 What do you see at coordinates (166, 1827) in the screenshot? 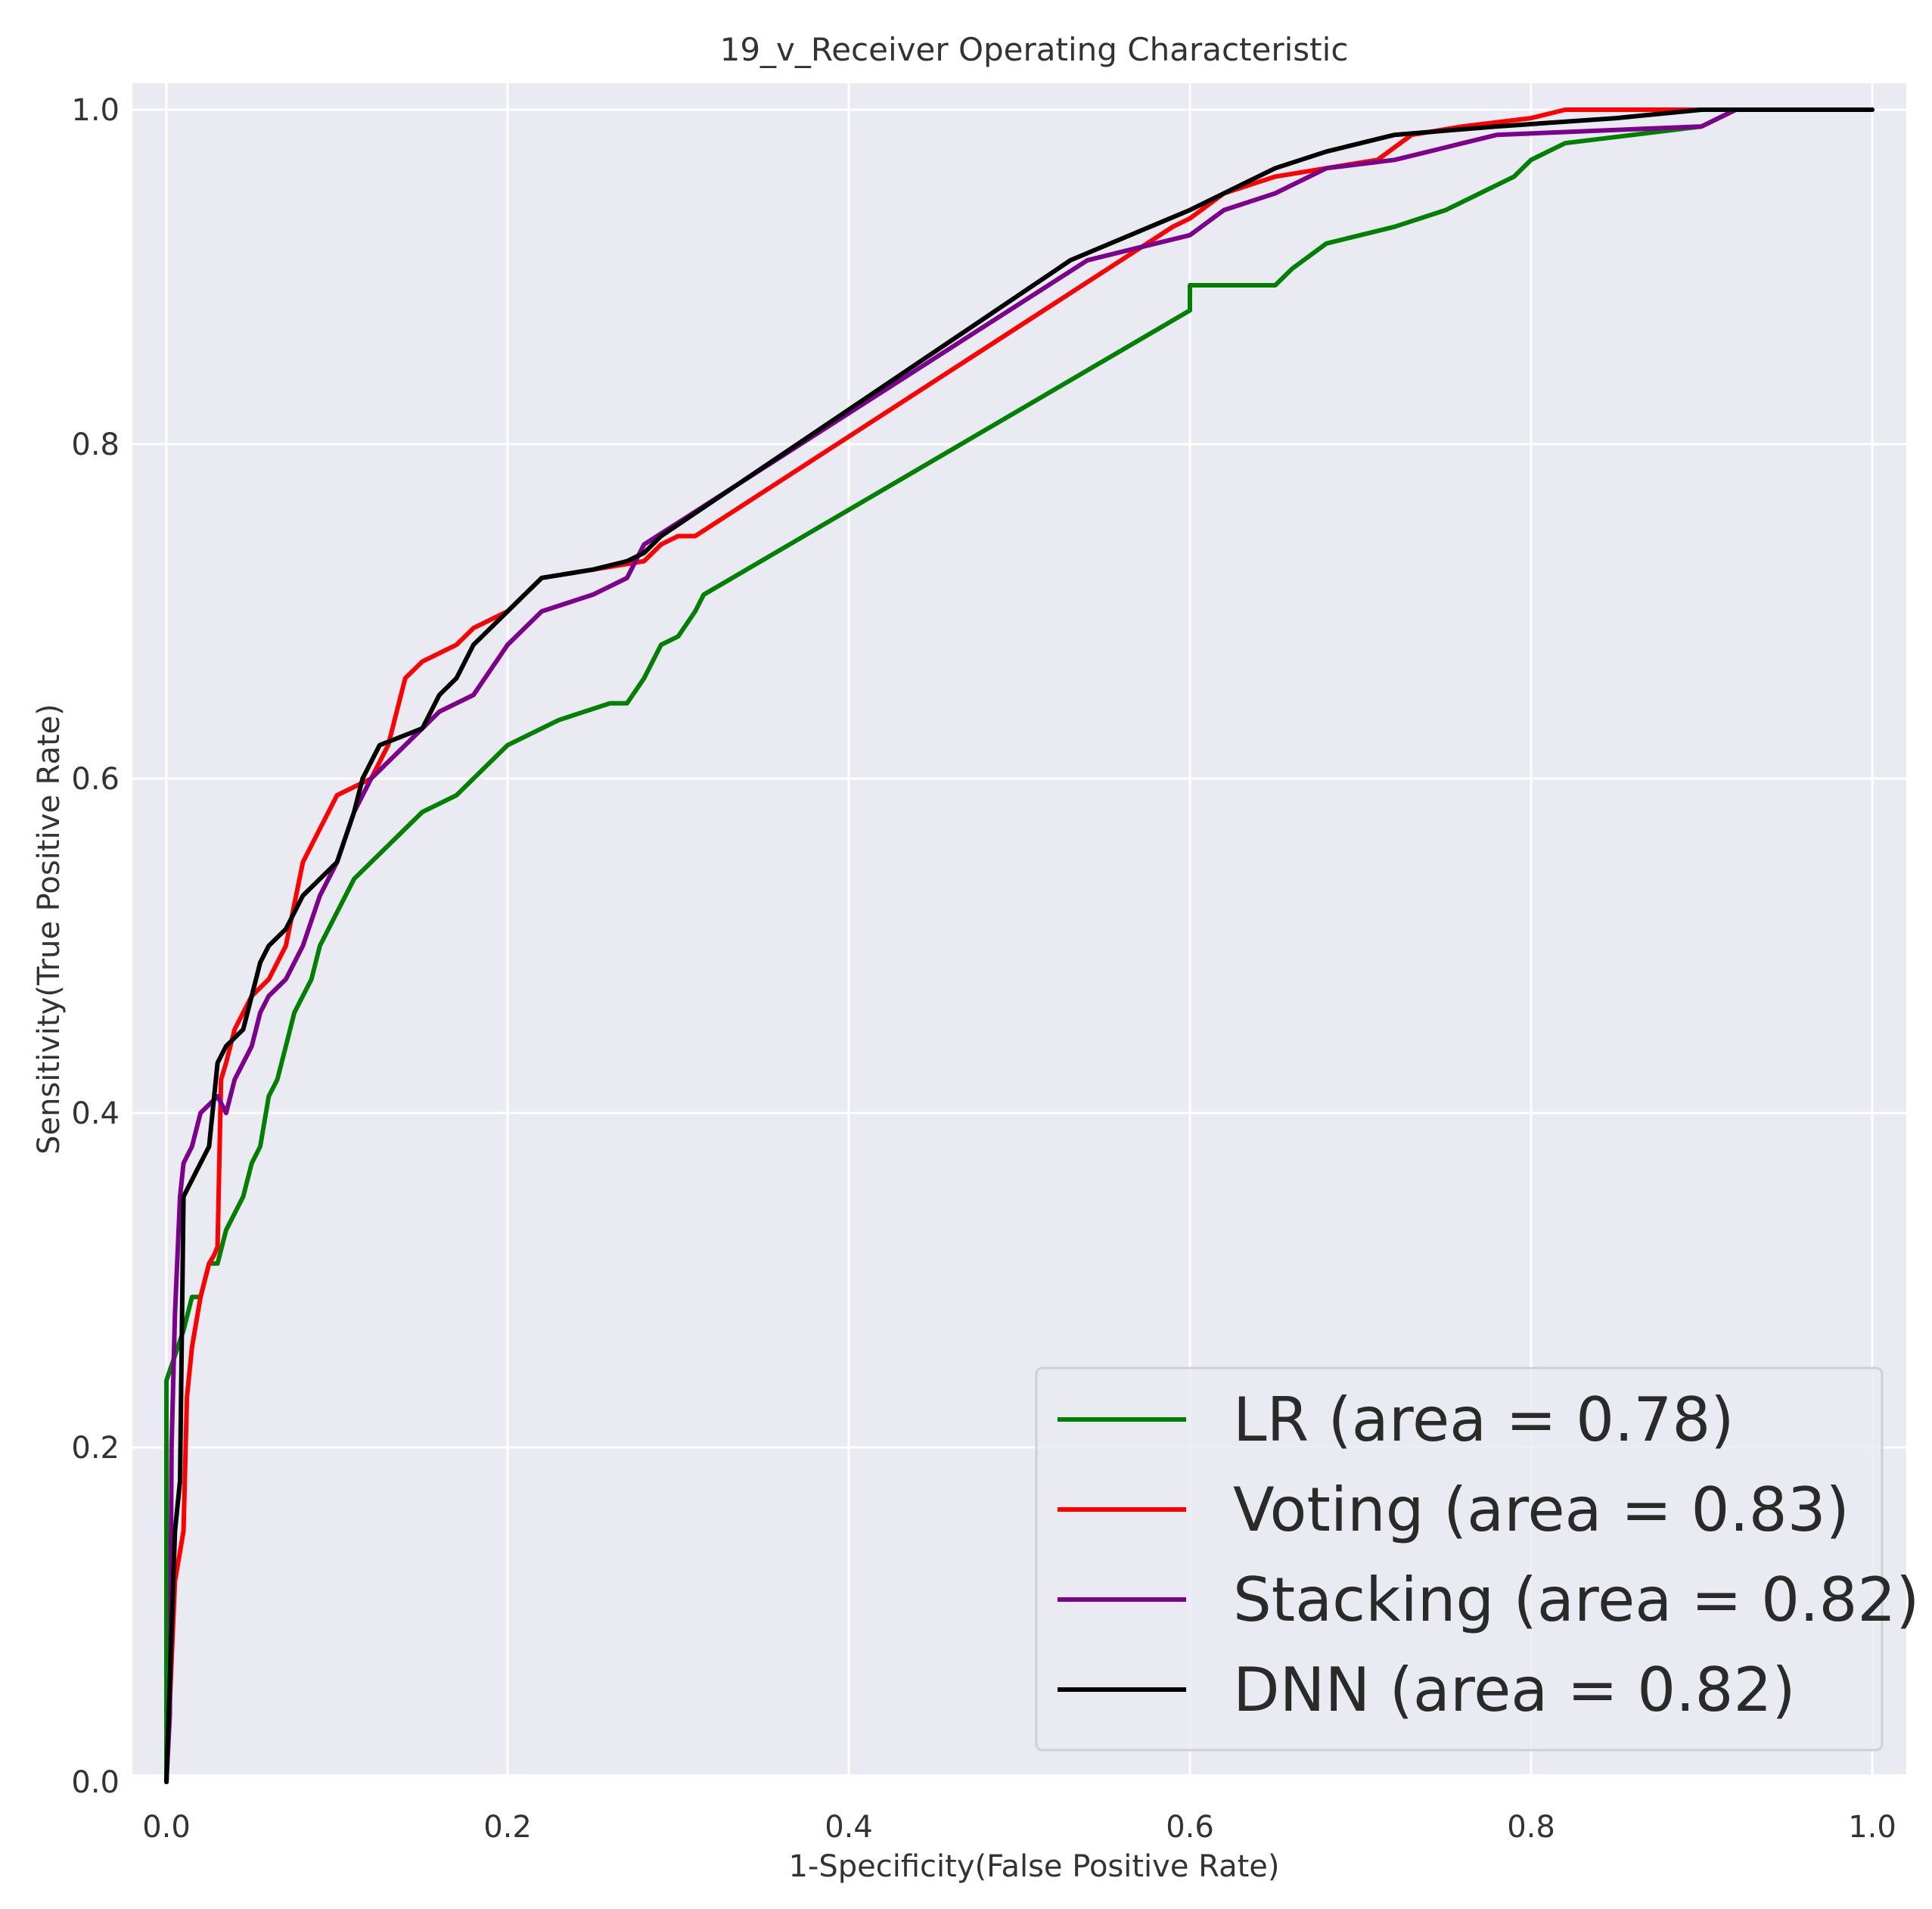
I see `x-tick-label: 0.0` at bounding box center [166, 1827].